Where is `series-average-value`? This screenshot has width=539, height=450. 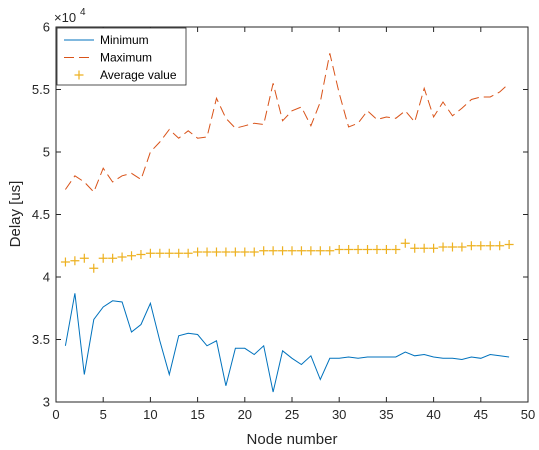 series-average-value is located at coordinates (287, 255).